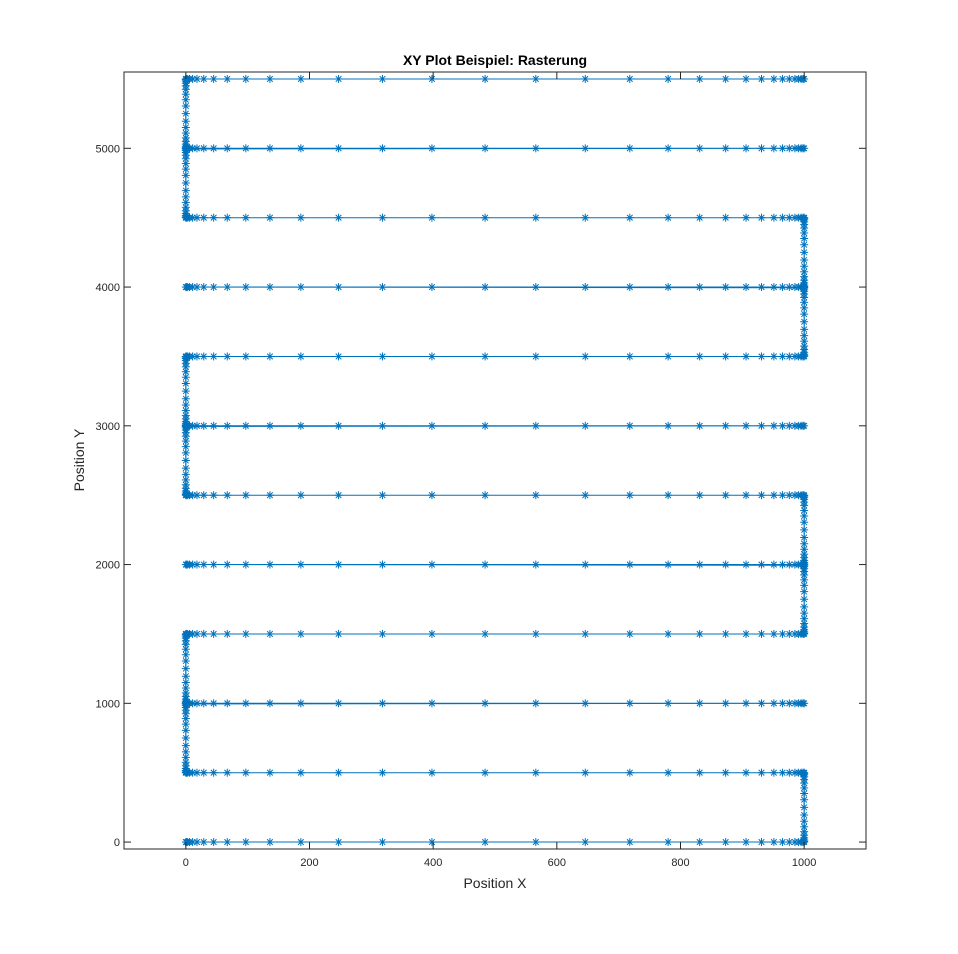 The height and width of the screenshot is (954, 958). What do you see at coordinates (557, 863) in the screenshot?
I see `x-tick-label: 600` at bounding box center [557, 863].